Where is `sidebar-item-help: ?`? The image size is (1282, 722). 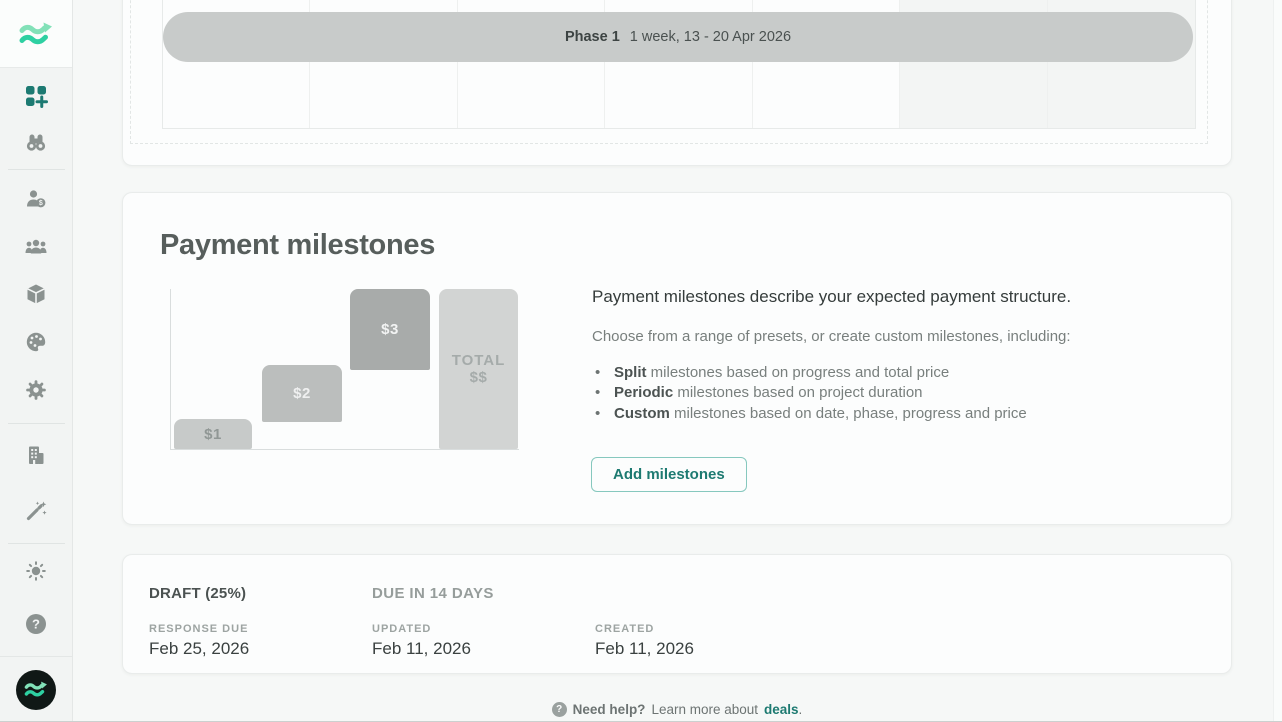 sidebar-item-help: ? is located at coordinates (36, 624).